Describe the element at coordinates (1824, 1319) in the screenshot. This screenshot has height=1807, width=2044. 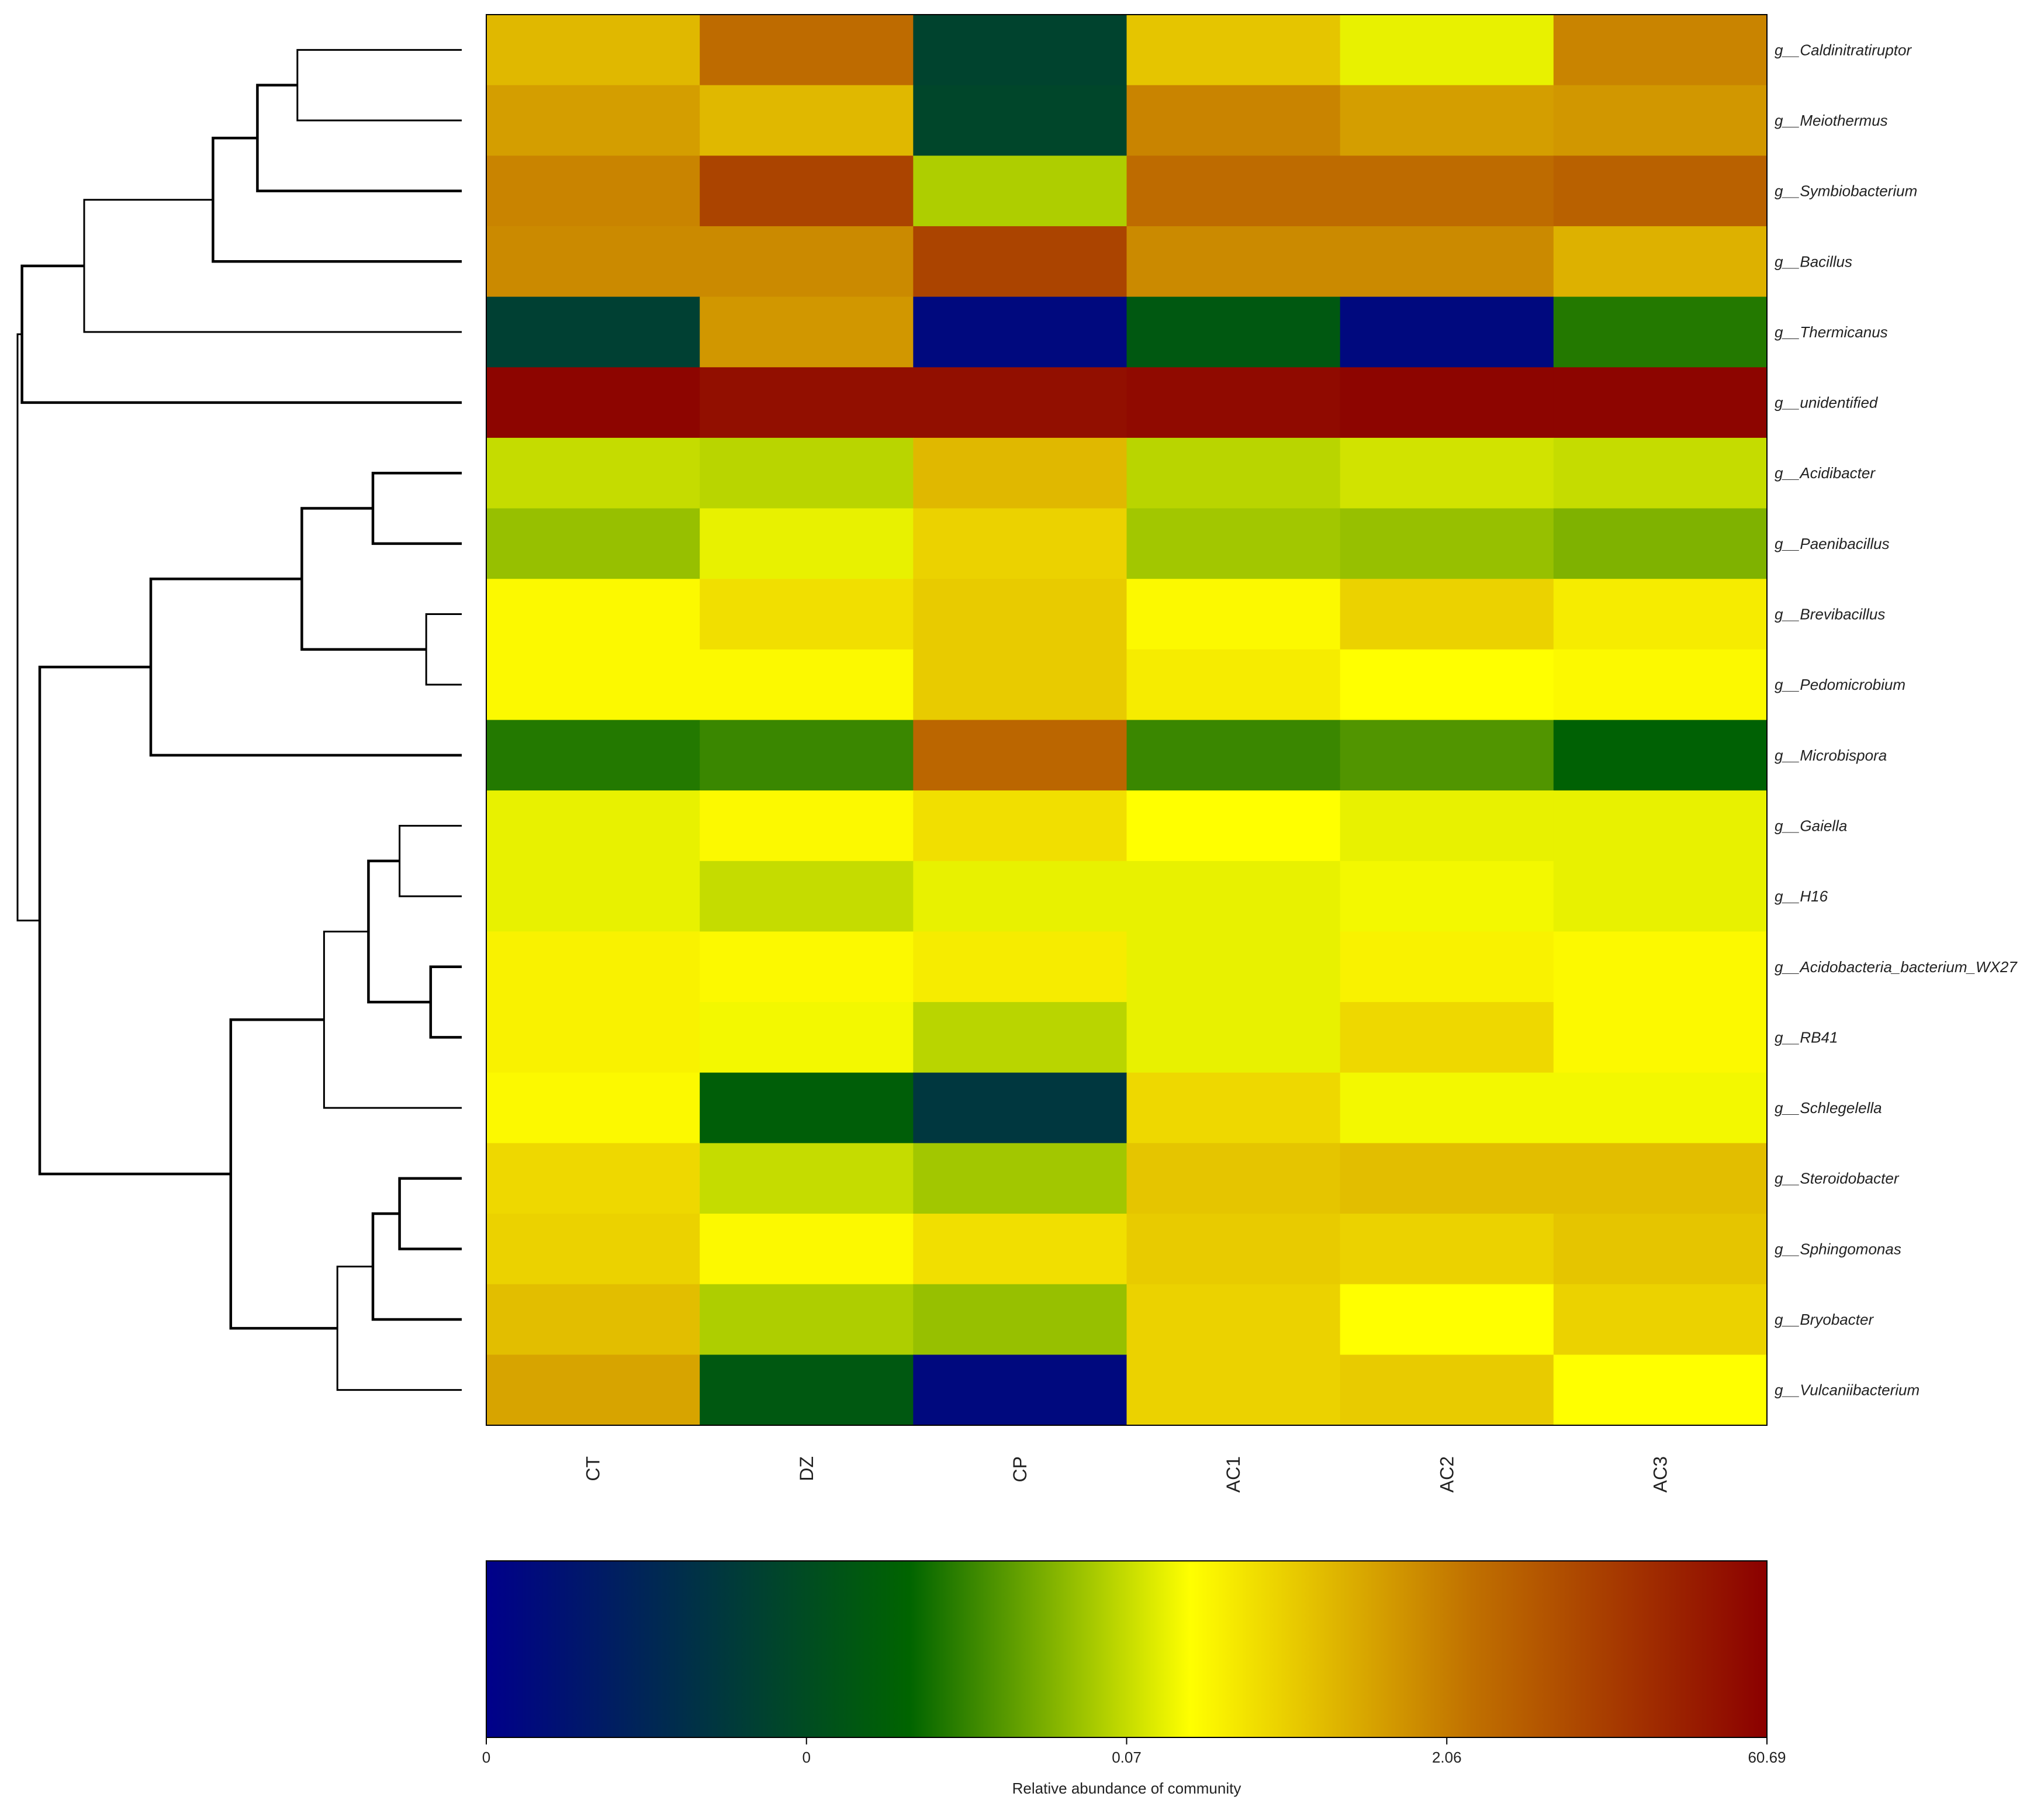
I see `row-label: g__Bryobacter` at that location.